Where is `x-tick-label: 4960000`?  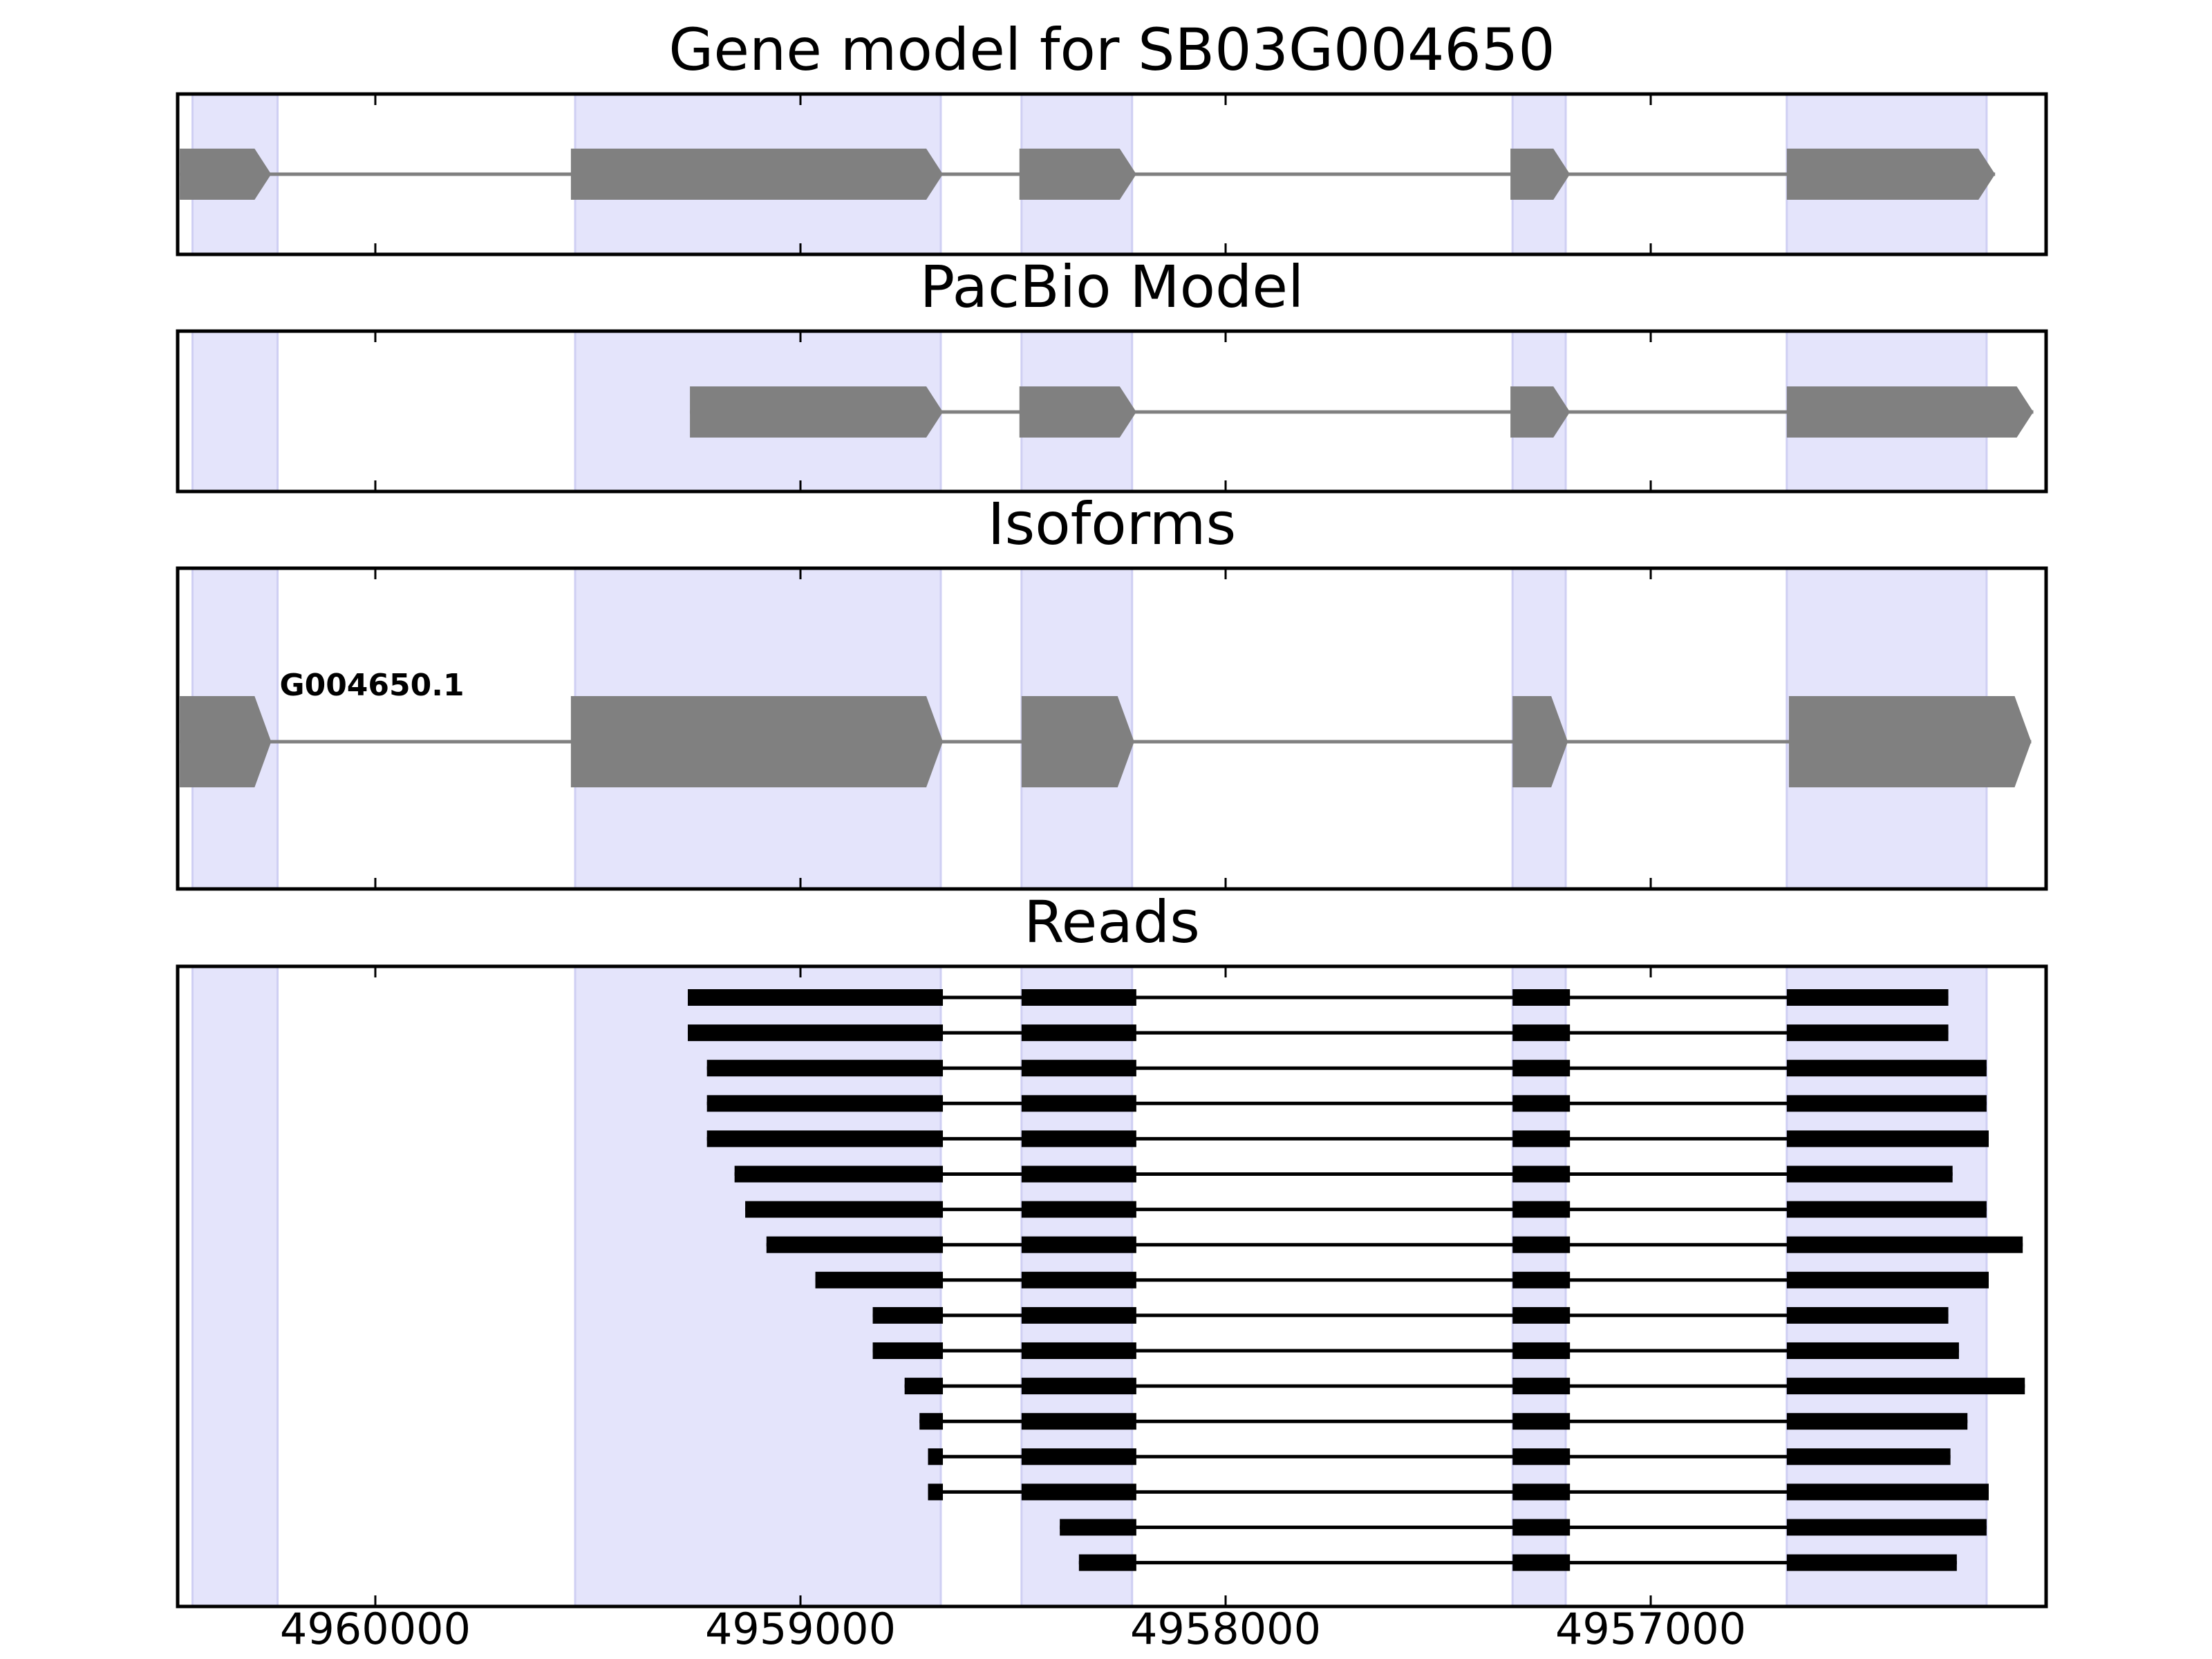 x-tick-label: 4960000 is located at coordinates (376, 1629).